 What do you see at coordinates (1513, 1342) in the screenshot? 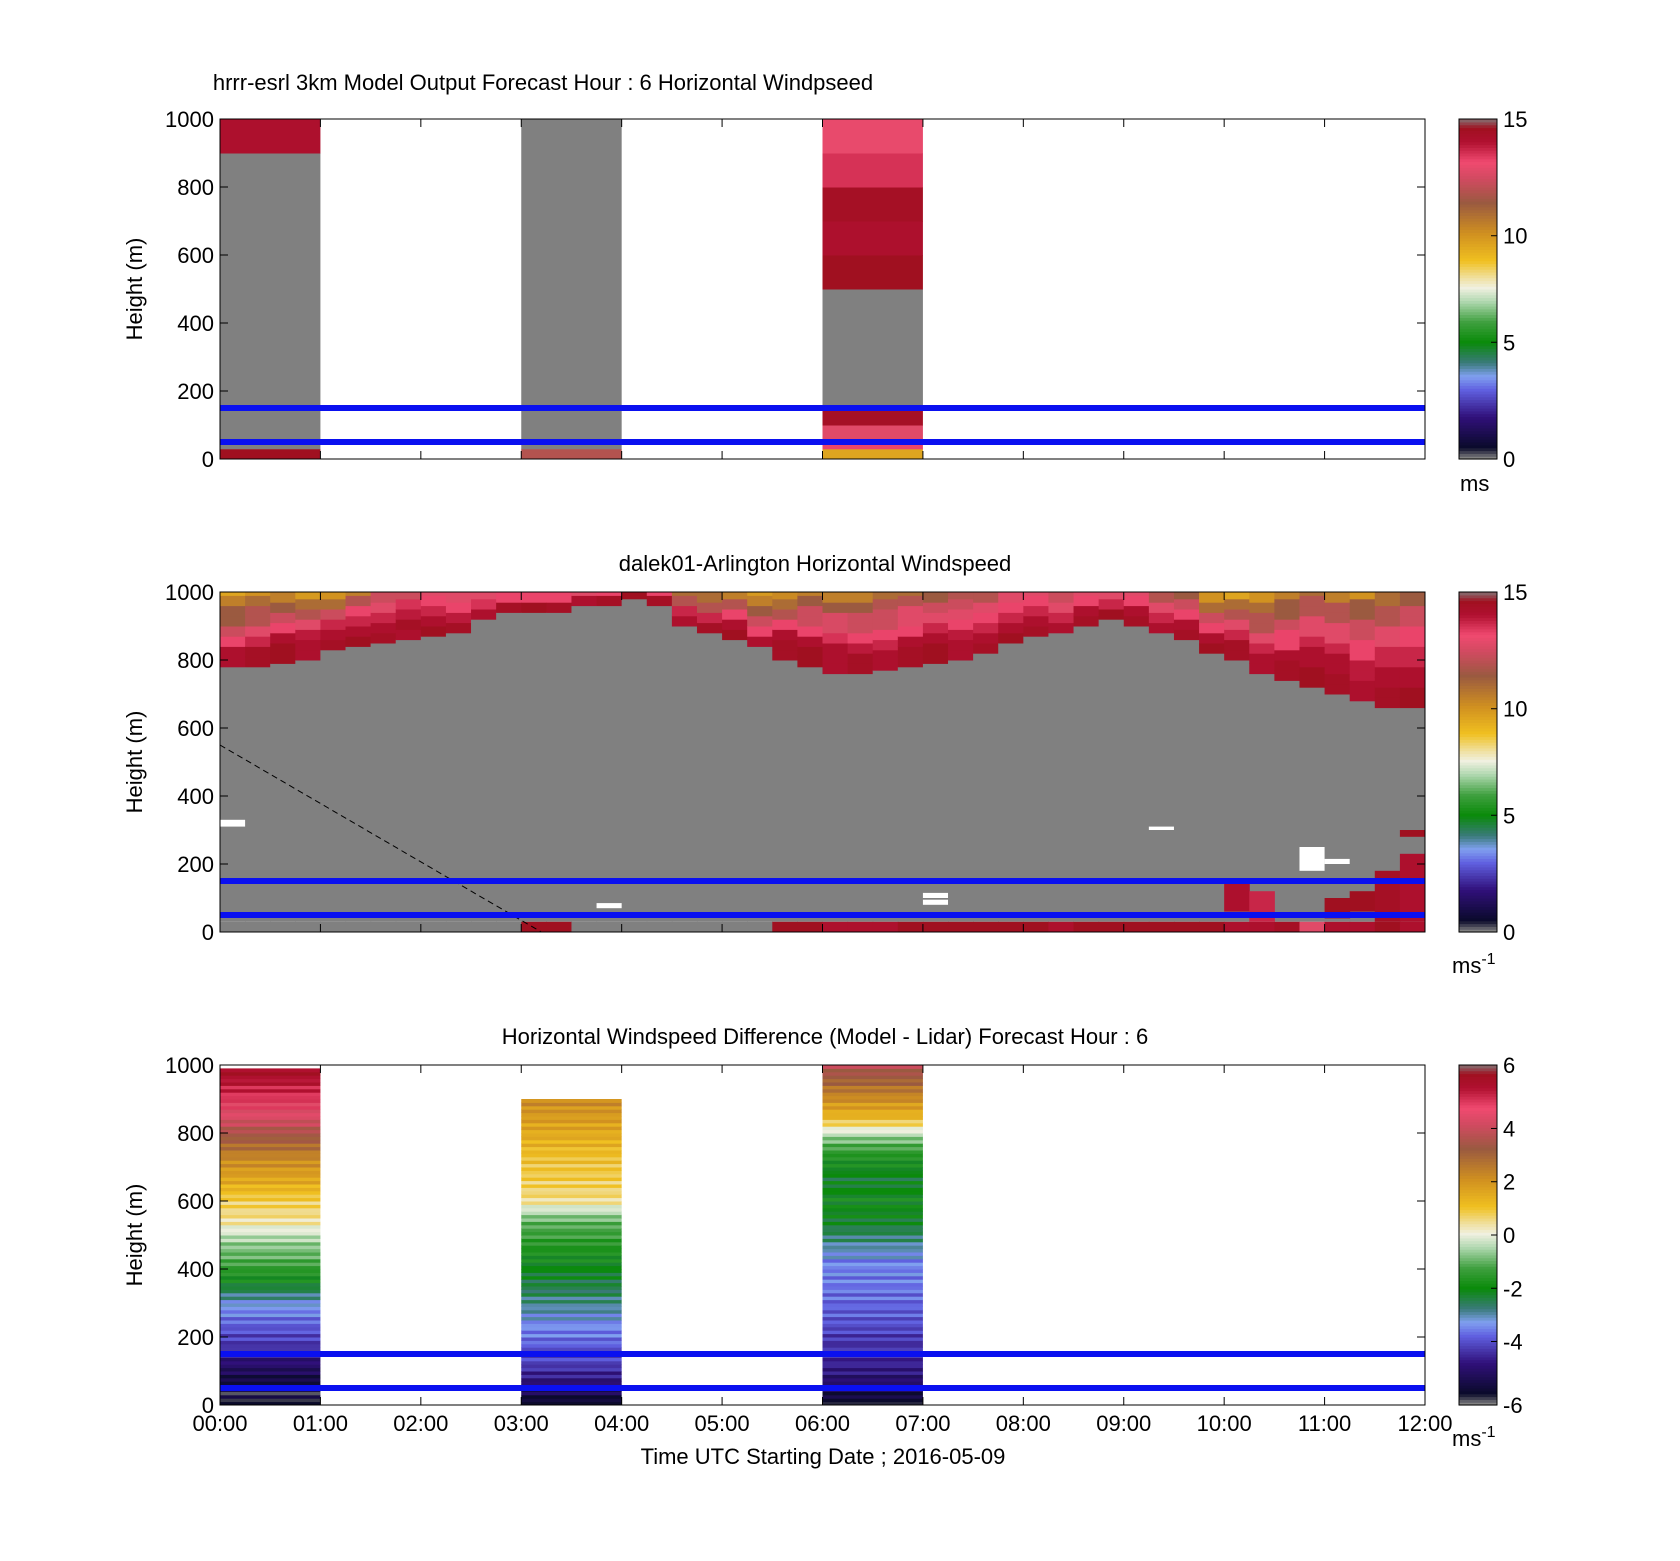
I see `colorbar-tick-label: -4` at bounding box center [1513, 1342].